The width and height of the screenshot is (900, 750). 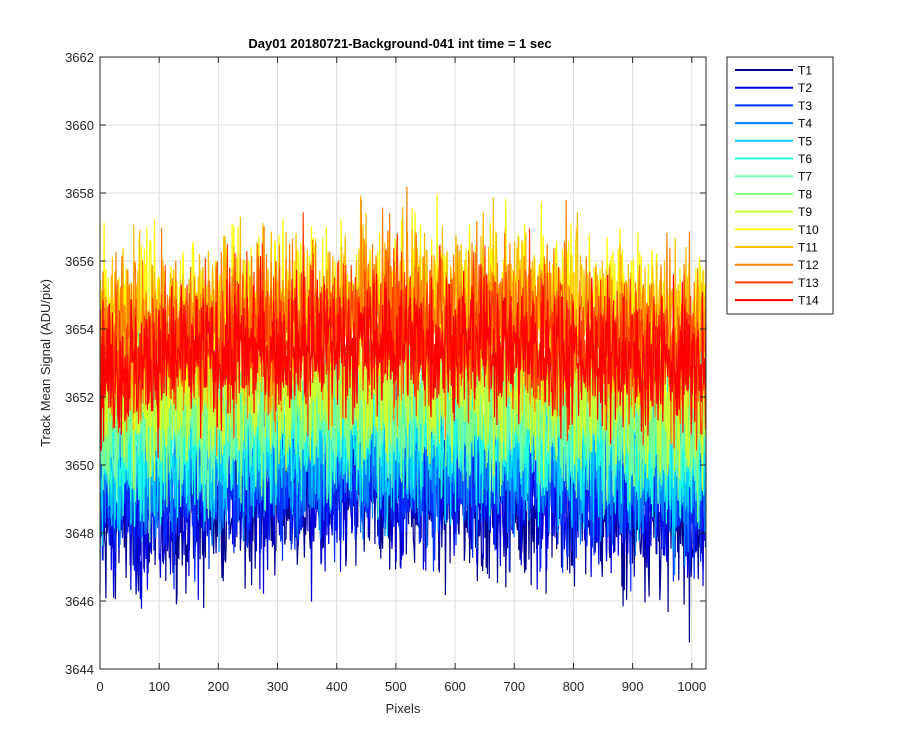 What do you see at coordinates (805, 71) in the screenshot?
I see `legend-label-t1: T1` at bounding box center [805, 71].